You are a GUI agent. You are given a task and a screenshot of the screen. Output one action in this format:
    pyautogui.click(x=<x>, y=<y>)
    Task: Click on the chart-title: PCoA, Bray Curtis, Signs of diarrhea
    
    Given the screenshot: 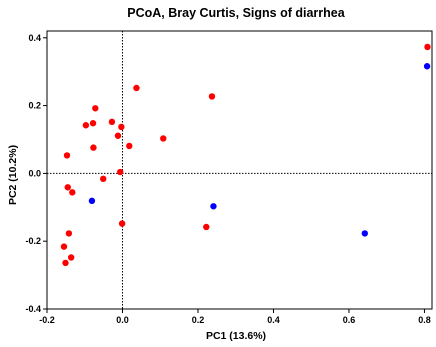 What is the action you would take?
    pyautogui.click(x=236, y=13)
    